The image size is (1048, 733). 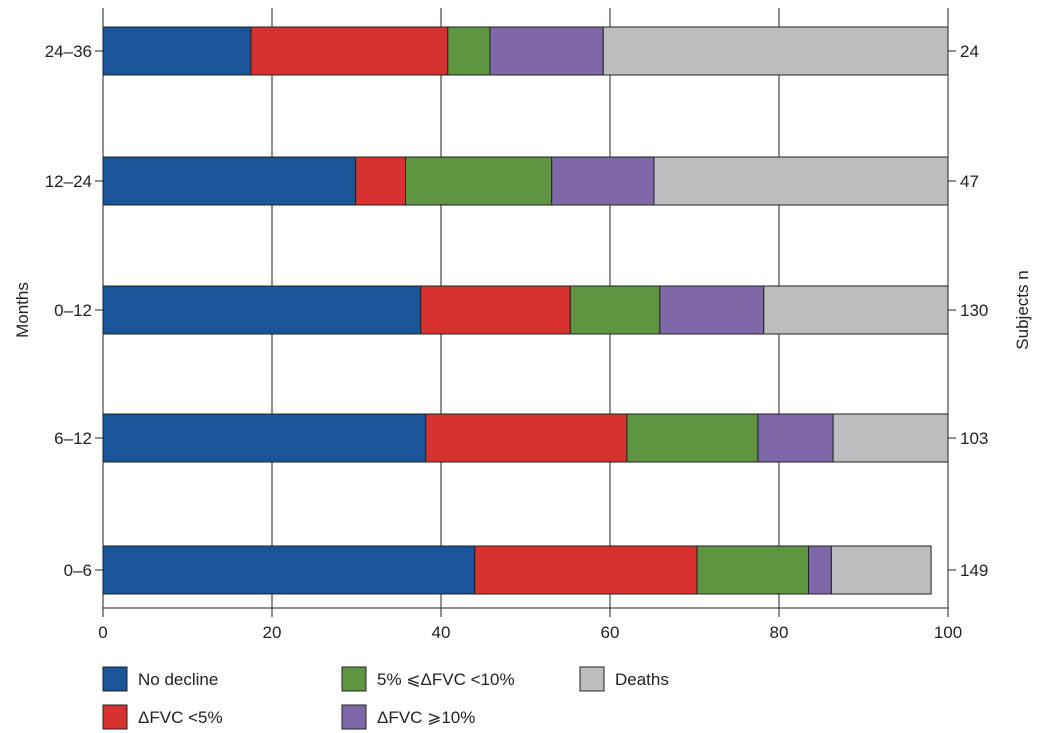 What do you see at coordinates (78, 570) in the screenshot?
I see `y-tick-label: 0–6` at bounding box center [78, 570].